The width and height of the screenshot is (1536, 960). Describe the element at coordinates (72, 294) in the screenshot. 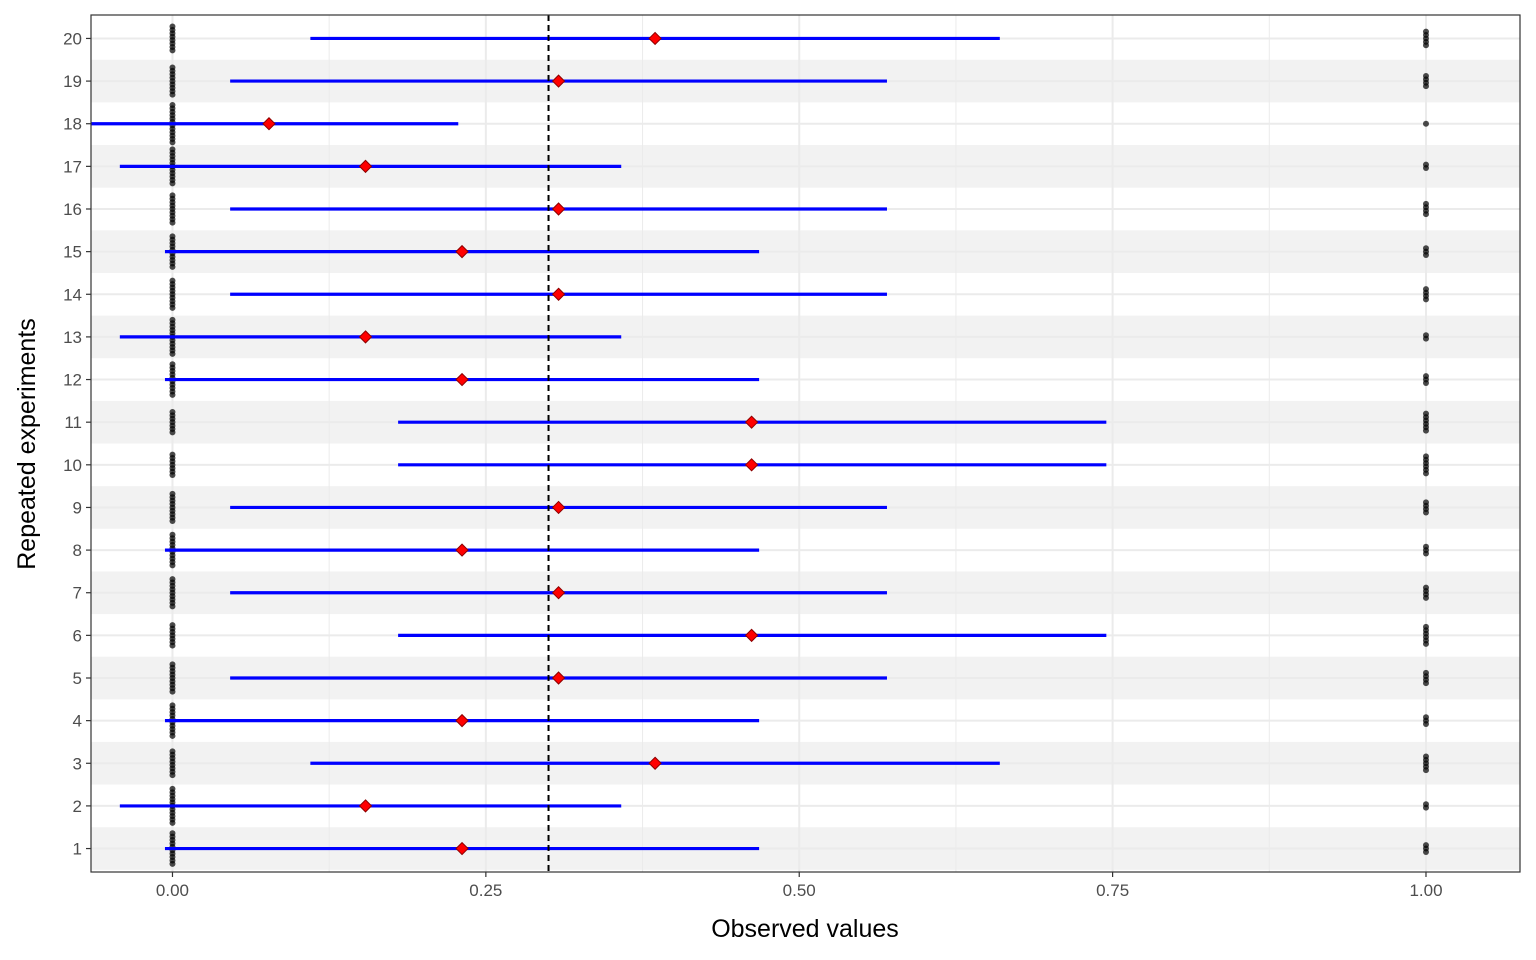

I see `y-tick-label: 14` at that location.